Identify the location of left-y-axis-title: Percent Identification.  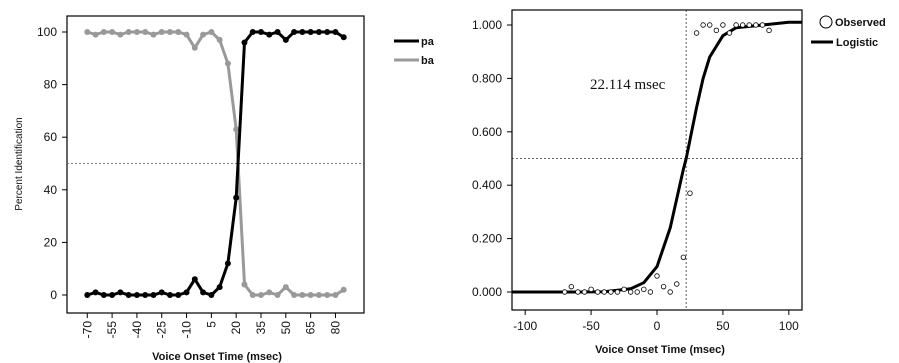
(19, 163).